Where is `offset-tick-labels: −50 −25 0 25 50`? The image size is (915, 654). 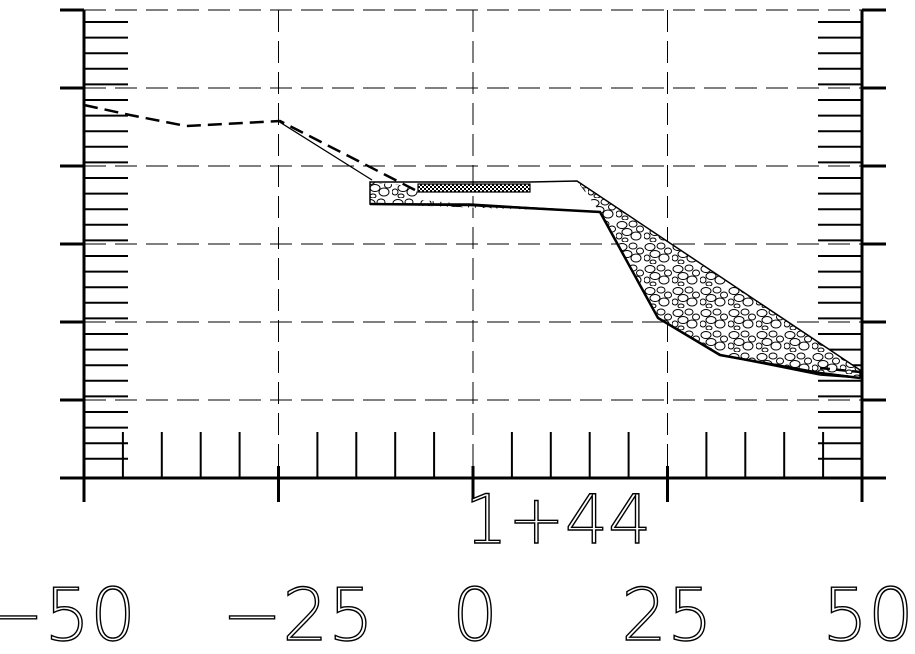 offset-tick-labels: −50 −25 0 25 50 is located at coordinates (457, 613).